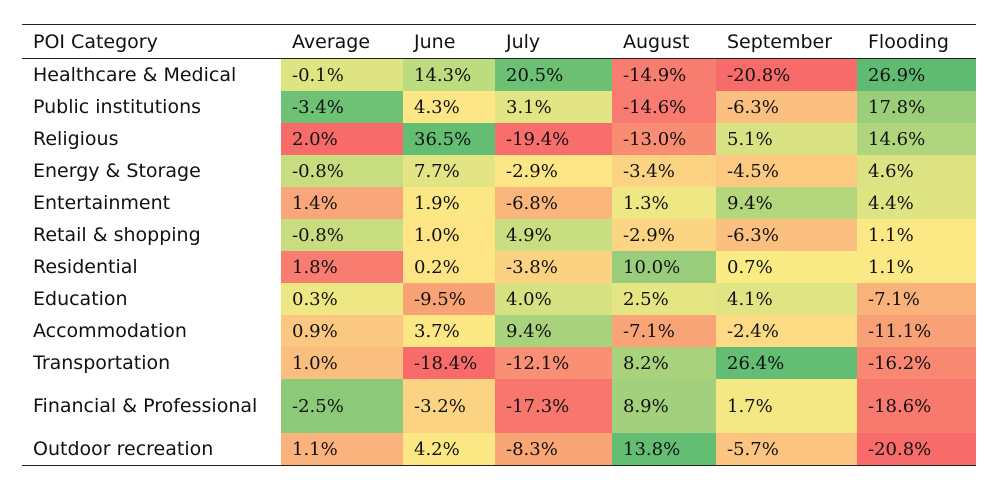 This screenshot has height=481, width=998. I want to click on value-cell-flooding: 17.8%, so click(916, 107).